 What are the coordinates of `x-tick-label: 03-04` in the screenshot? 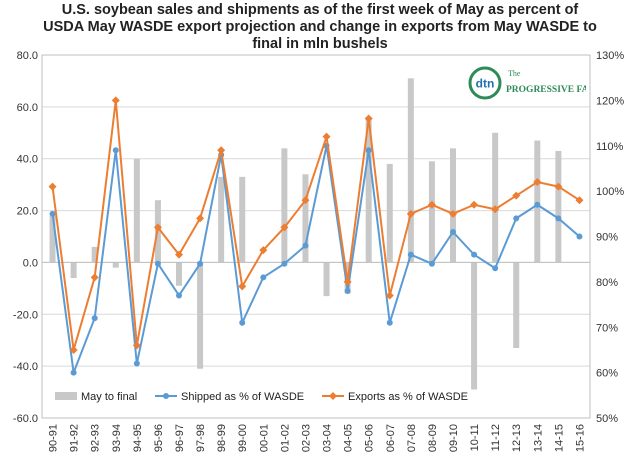 It's located at (328, 438).